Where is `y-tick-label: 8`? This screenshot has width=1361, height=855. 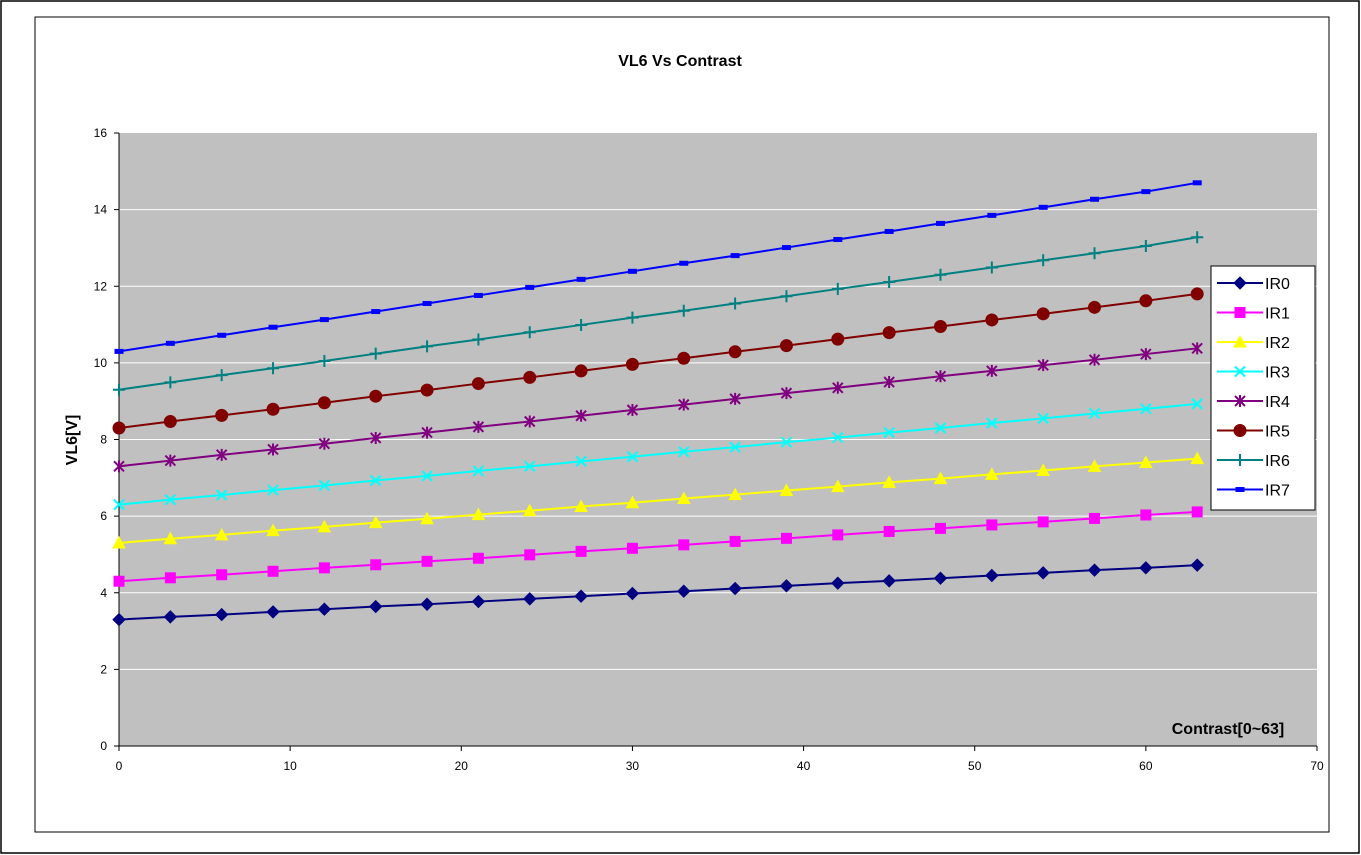 y-tick-label: 8 is located at coordinates (103, 440).